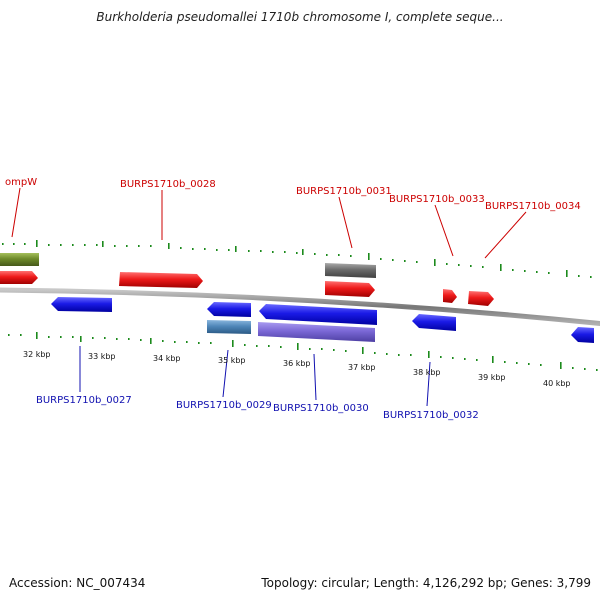 The width and height of the screenshot is (600, 600). I want to click on kbp-label: 38 kbp, so click(427, 372).